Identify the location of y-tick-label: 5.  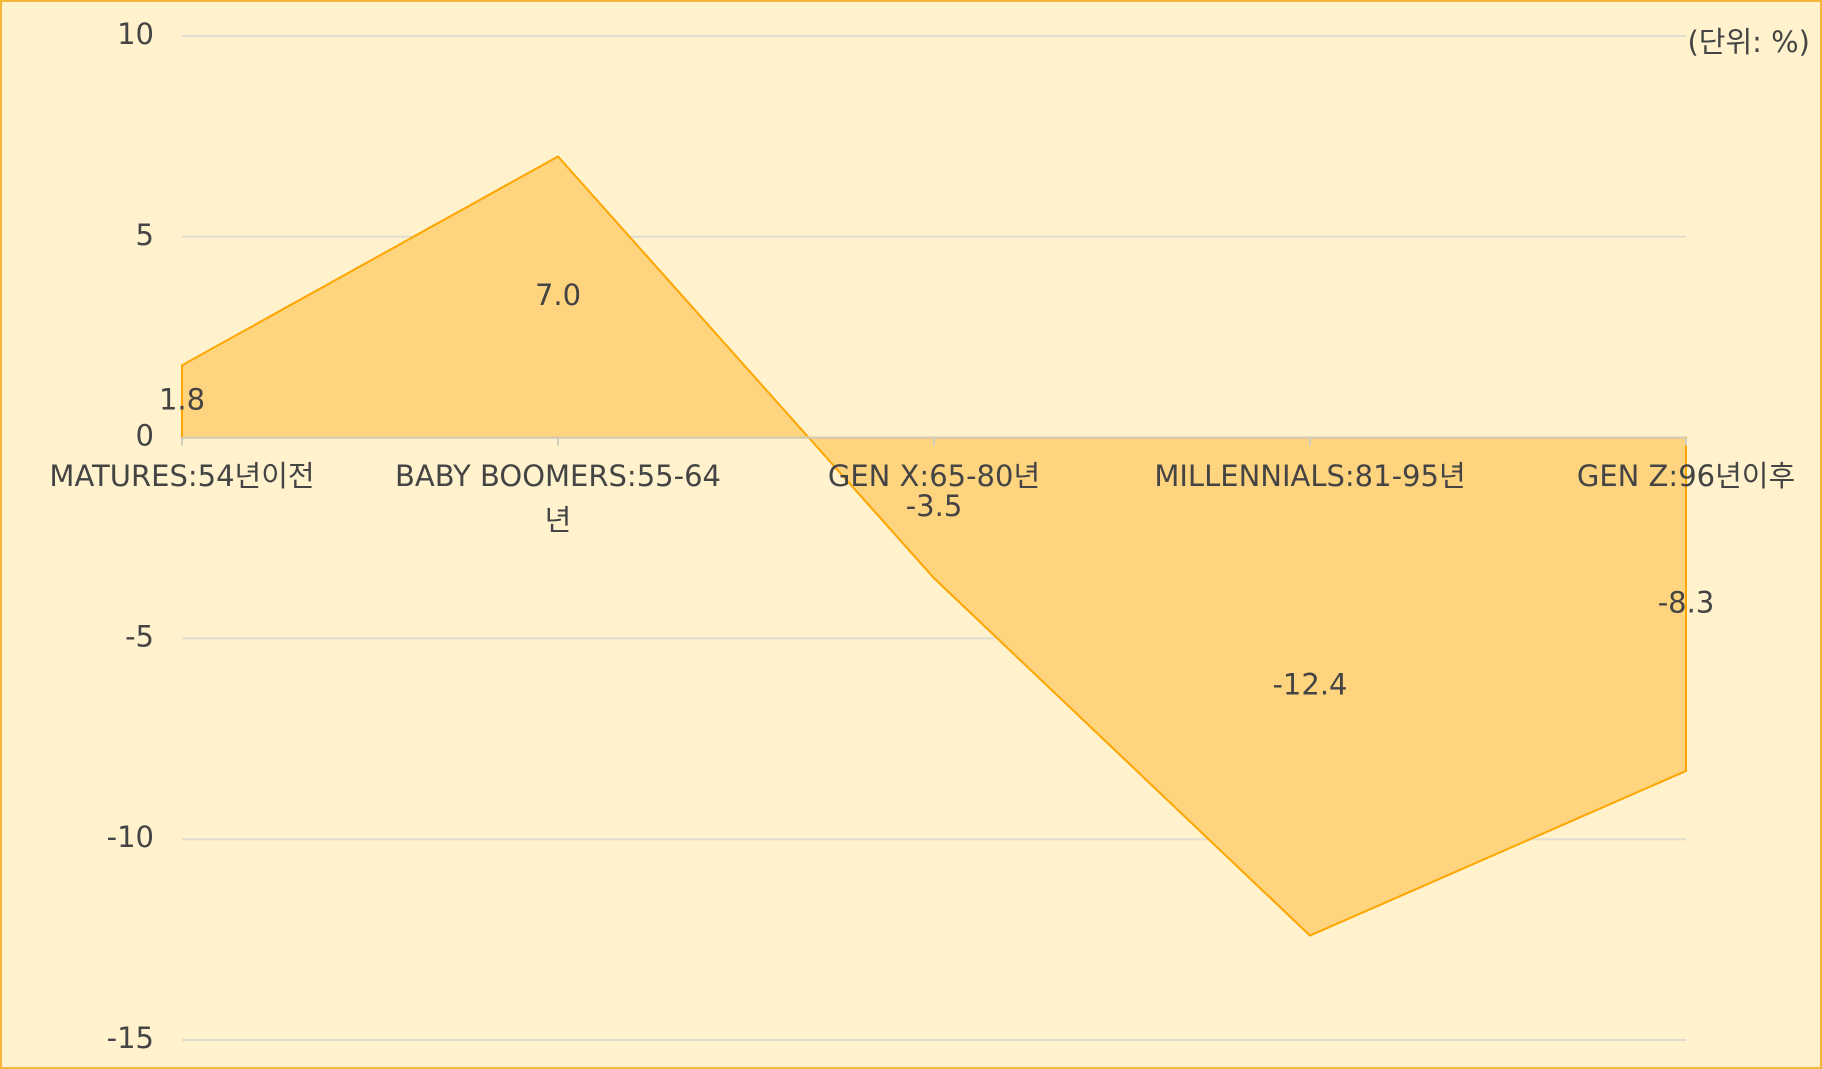
(145, 235).